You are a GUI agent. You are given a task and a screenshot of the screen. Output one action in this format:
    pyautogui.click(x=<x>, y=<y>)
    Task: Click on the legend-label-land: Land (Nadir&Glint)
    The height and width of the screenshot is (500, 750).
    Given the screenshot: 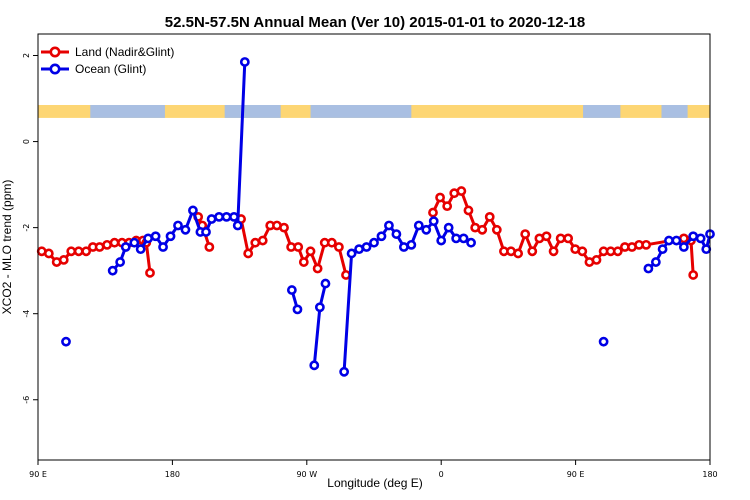 What is the action you would take?
    pyautogui.click(x=124, y=52)
    